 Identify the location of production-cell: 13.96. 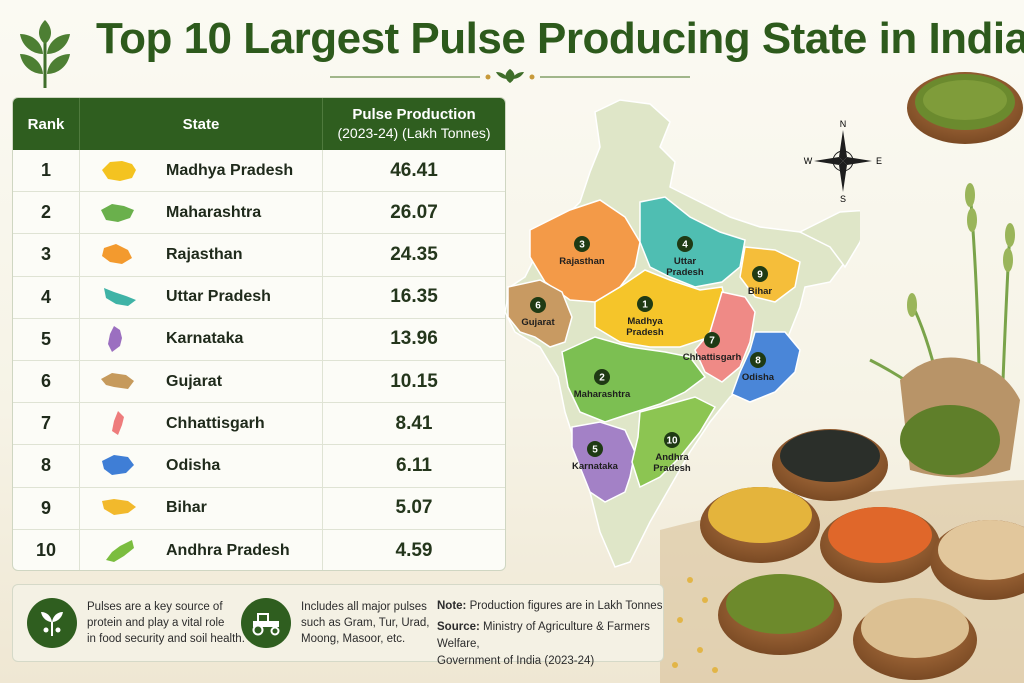
(414, 339).